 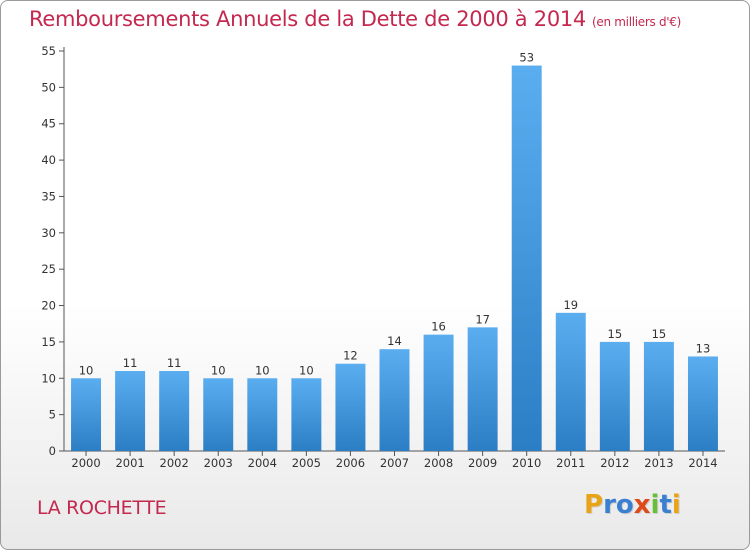 What do you see at coordinates (624, 505) in the screenshot?
I see `logo-letter: o` at bounding box center [624, 505].